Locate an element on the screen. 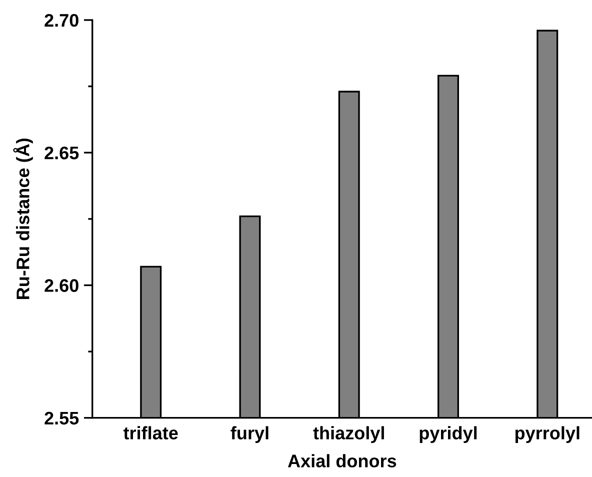 Image resolution: width=592 pixels, height=477 pixels. y-tick-label: 2.55 is located at coordinates (61, 418).